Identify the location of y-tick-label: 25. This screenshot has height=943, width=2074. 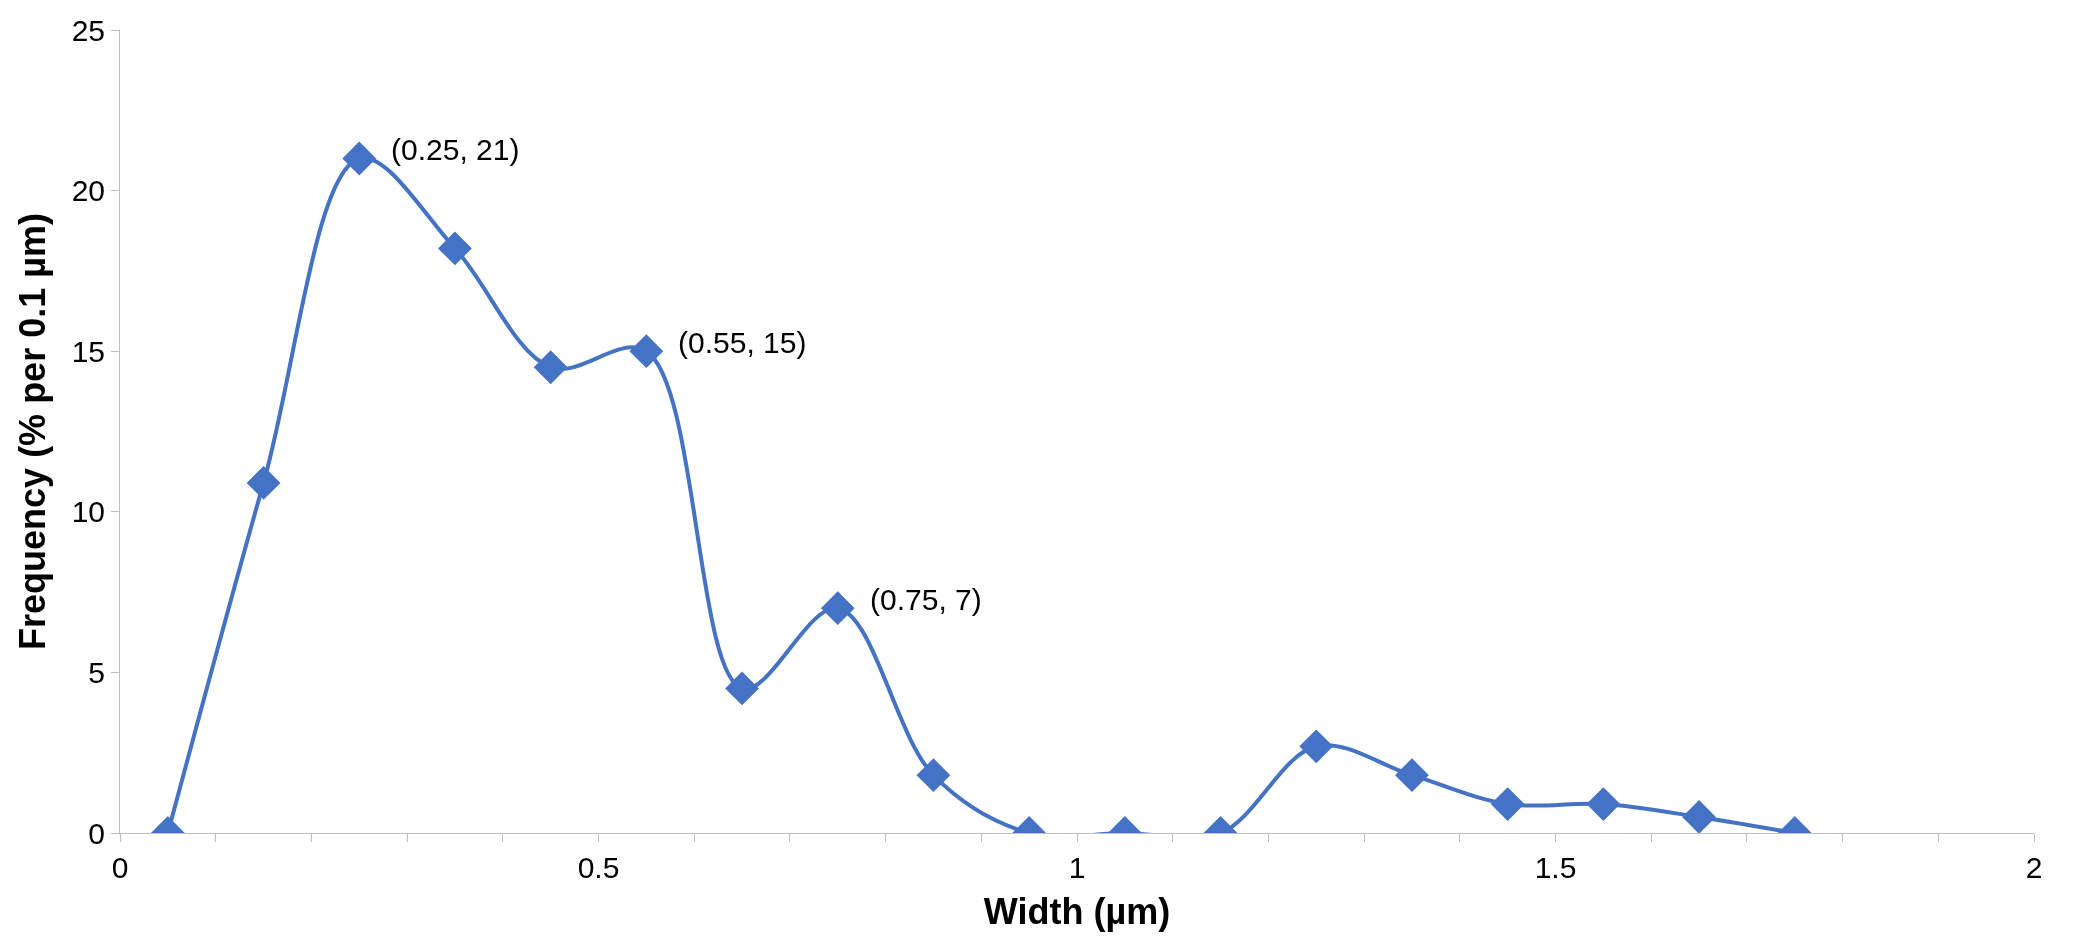
(88, 30).